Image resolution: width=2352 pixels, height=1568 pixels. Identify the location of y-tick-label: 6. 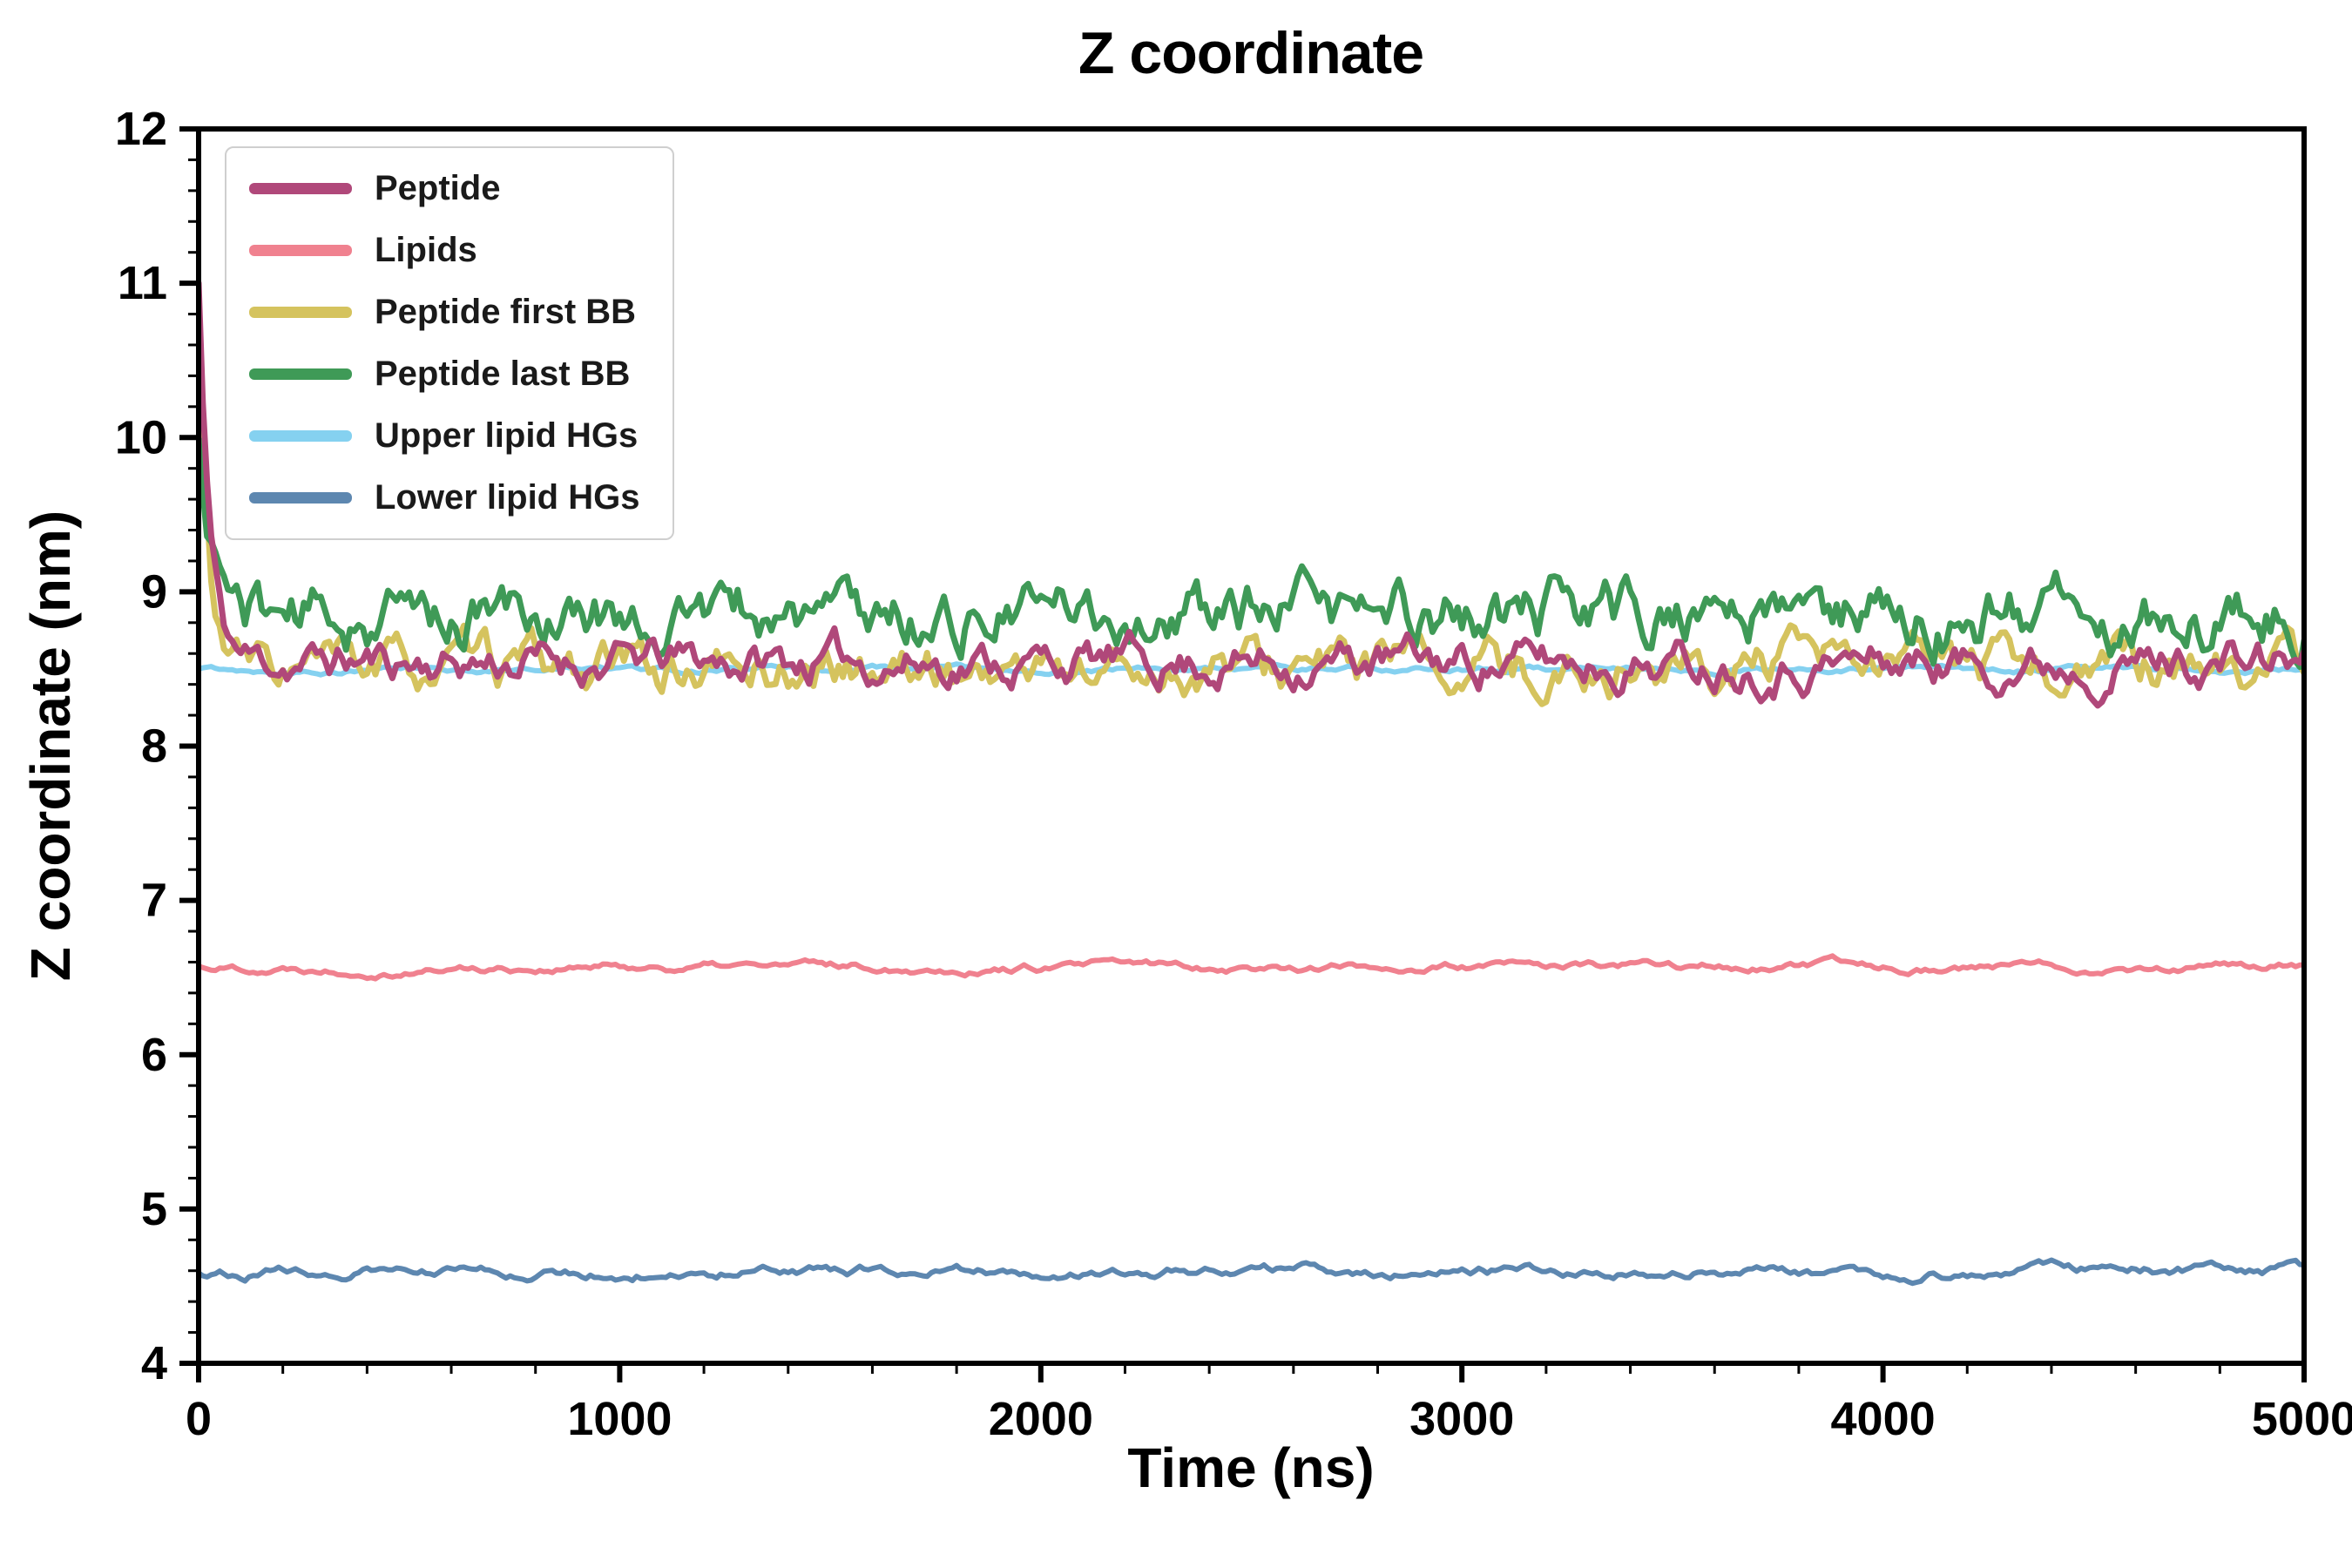
(154, 1055).